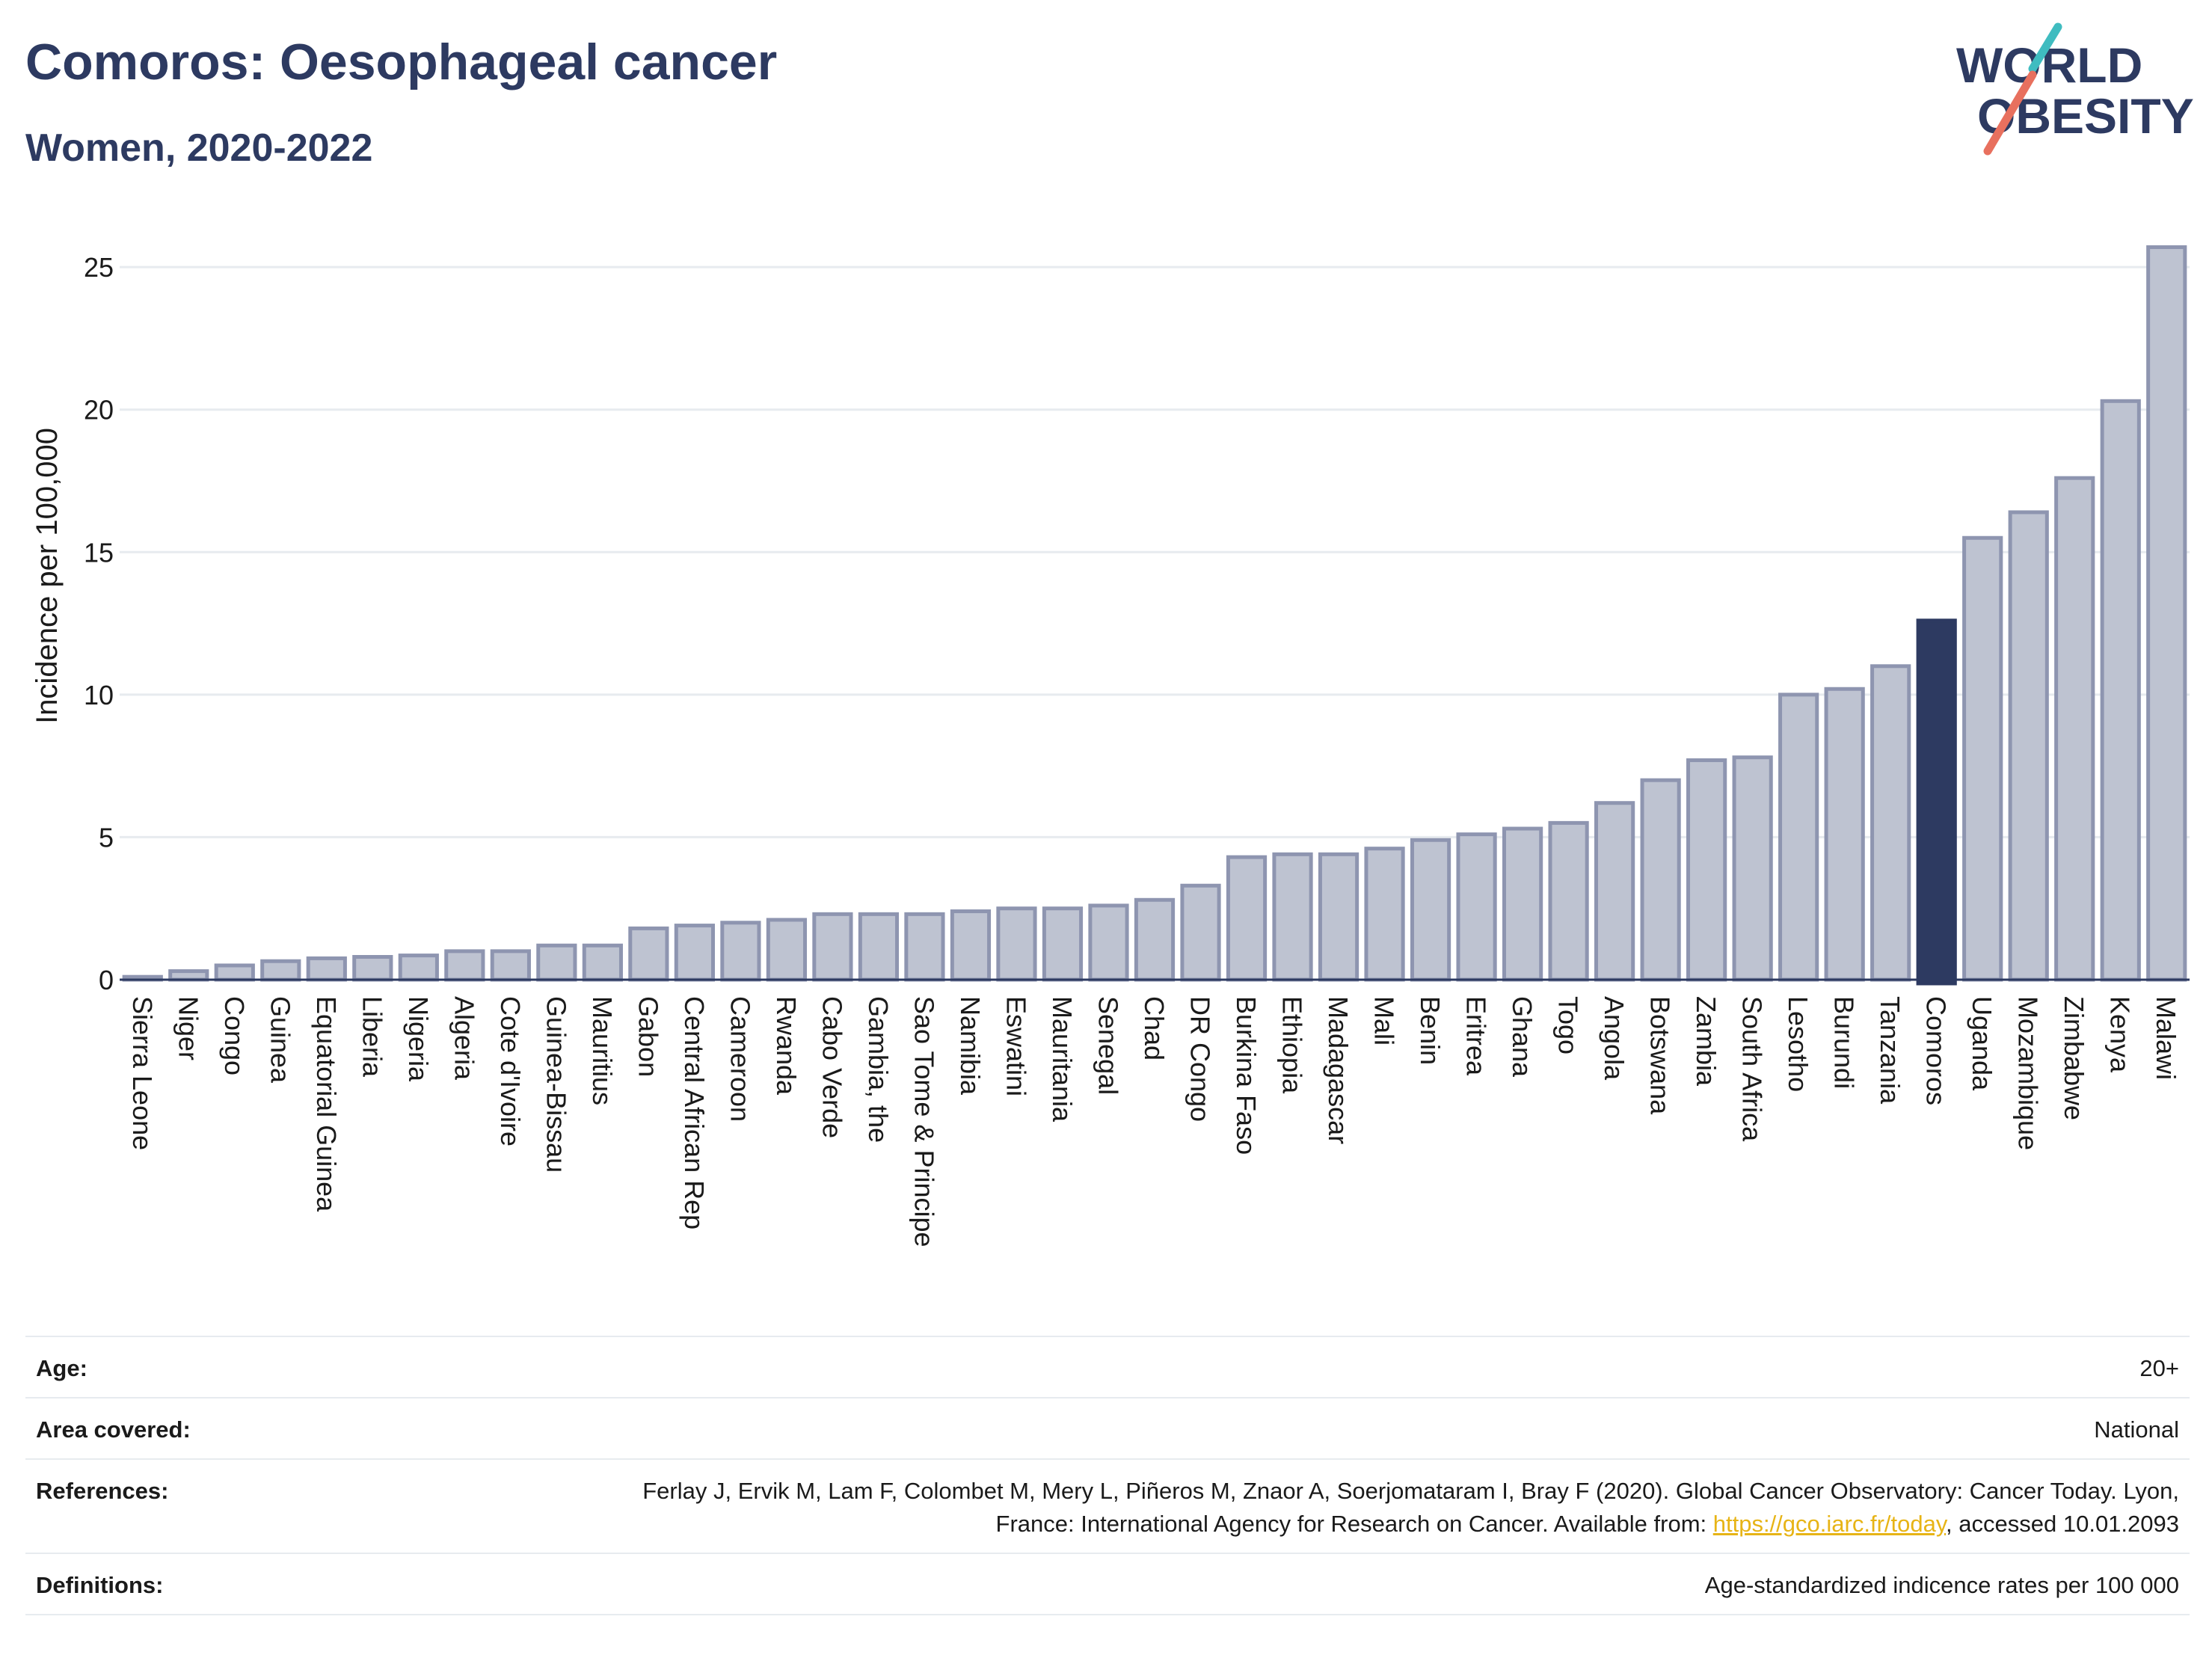 This screenshot has height=1655, width=2212. I want to click on x-tick-label: Sierra Leone, so click(142, 1073).